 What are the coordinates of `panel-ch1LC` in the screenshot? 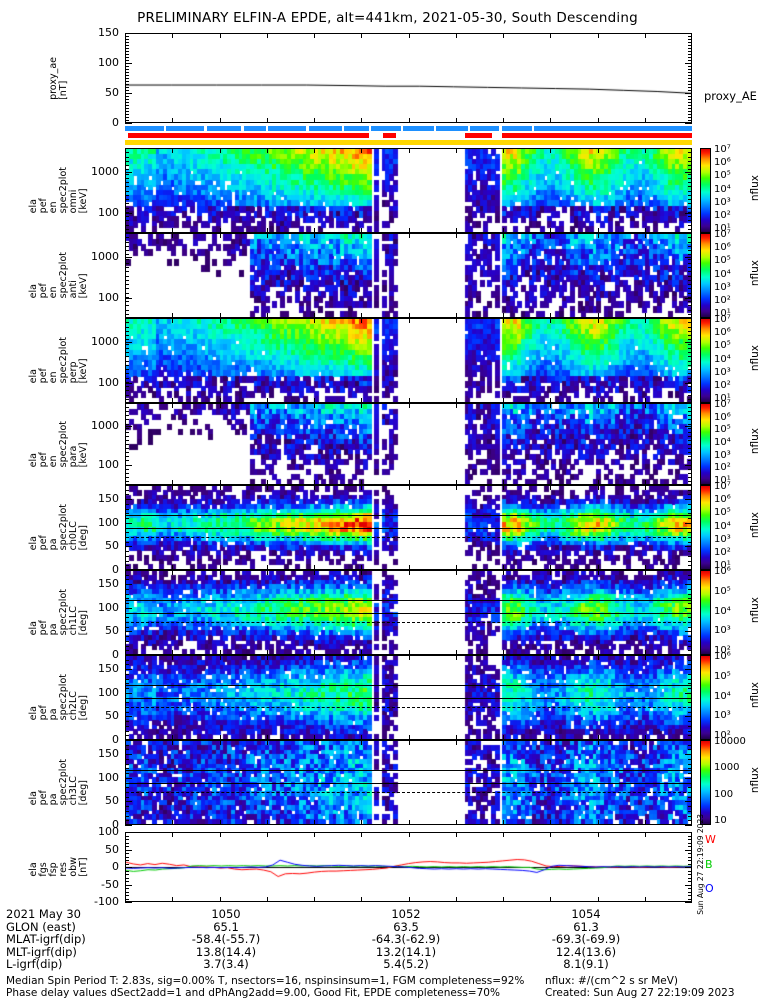 It's located at (408, 612).